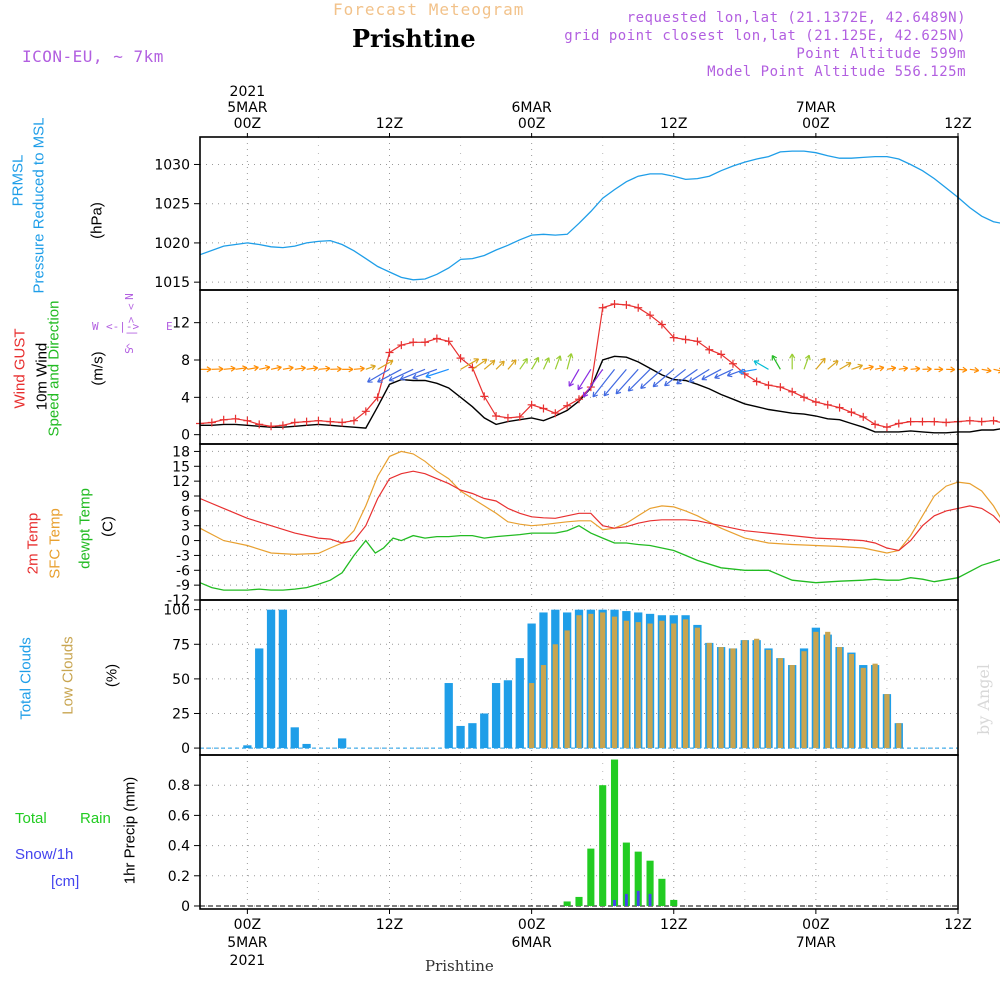 This screenshot has width=1000, height=1000. What do you see at coordinates (95, 818) in the screenshot?
I see `precip-rain-label: Rain` at bounding box center [95, 818].